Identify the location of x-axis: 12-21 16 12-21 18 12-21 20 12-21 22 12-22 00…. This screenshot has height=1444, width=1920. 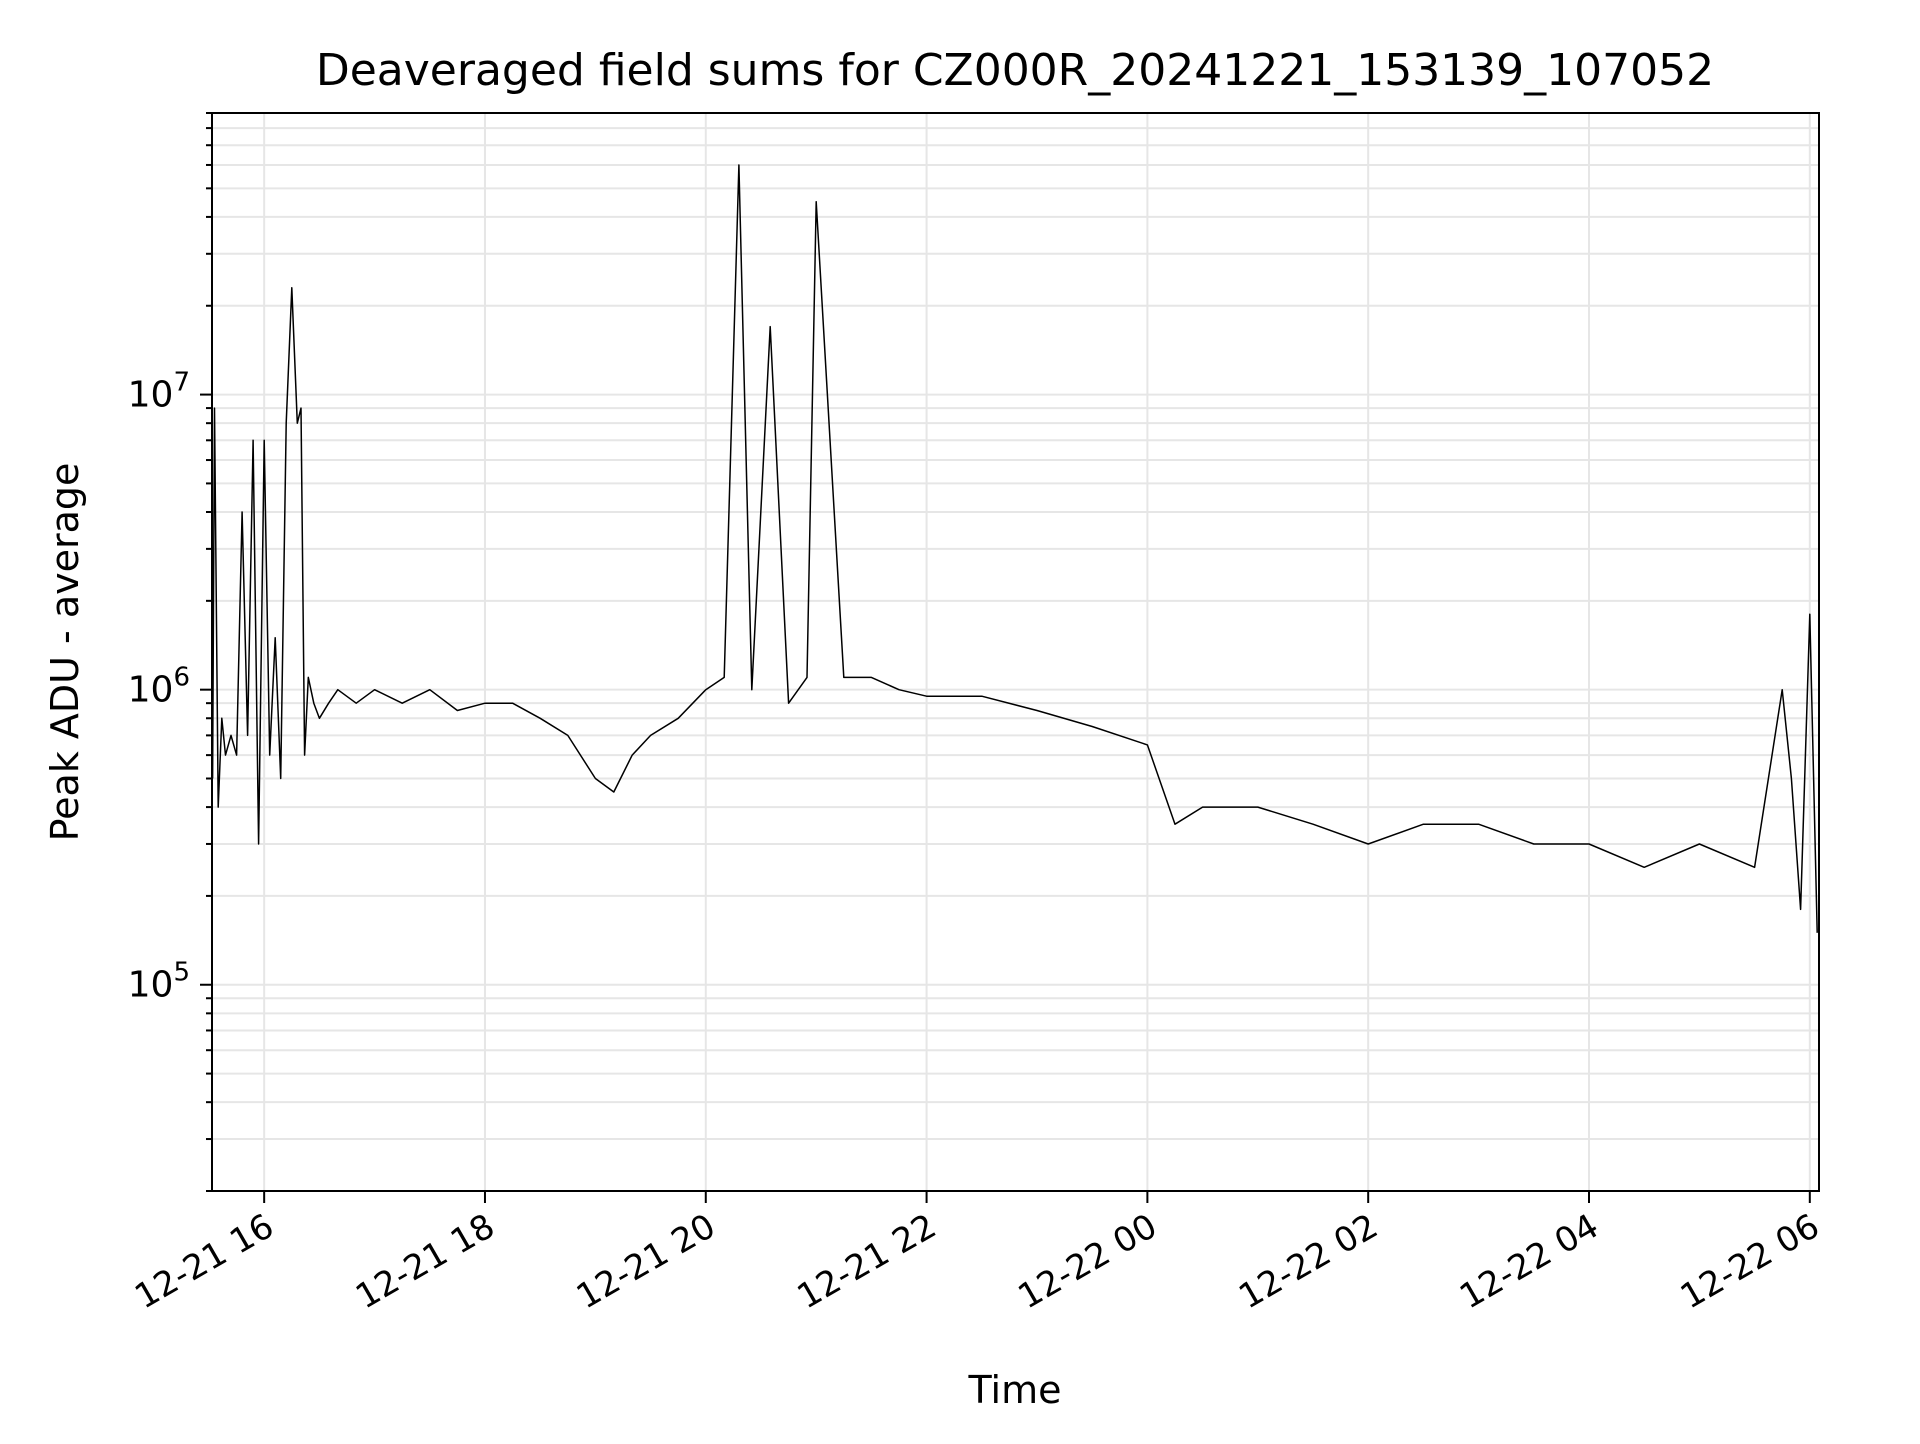
(977, 1254).